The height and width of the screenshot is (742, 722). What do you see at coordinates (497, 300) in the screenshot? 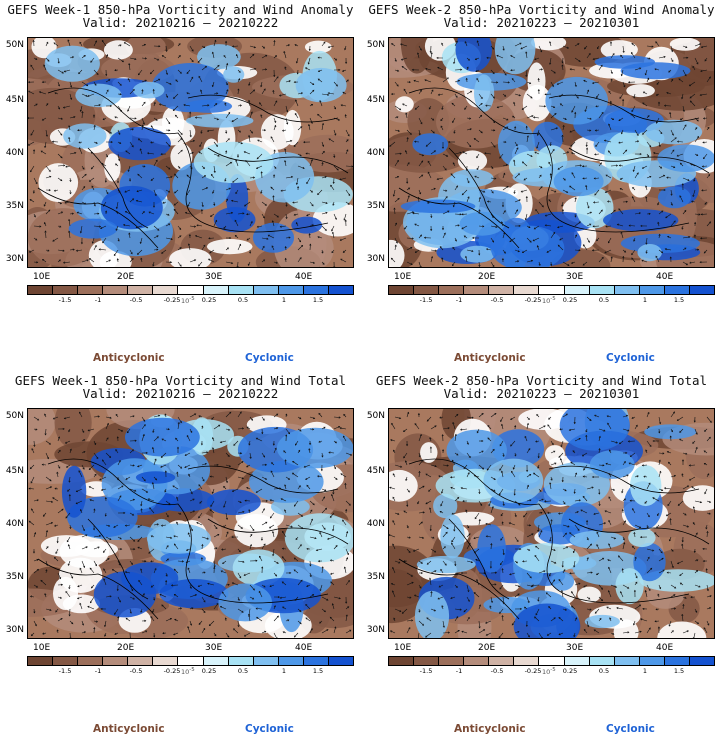
I see `colorbar-tick: -0.5` at bounding box center [497, 300].